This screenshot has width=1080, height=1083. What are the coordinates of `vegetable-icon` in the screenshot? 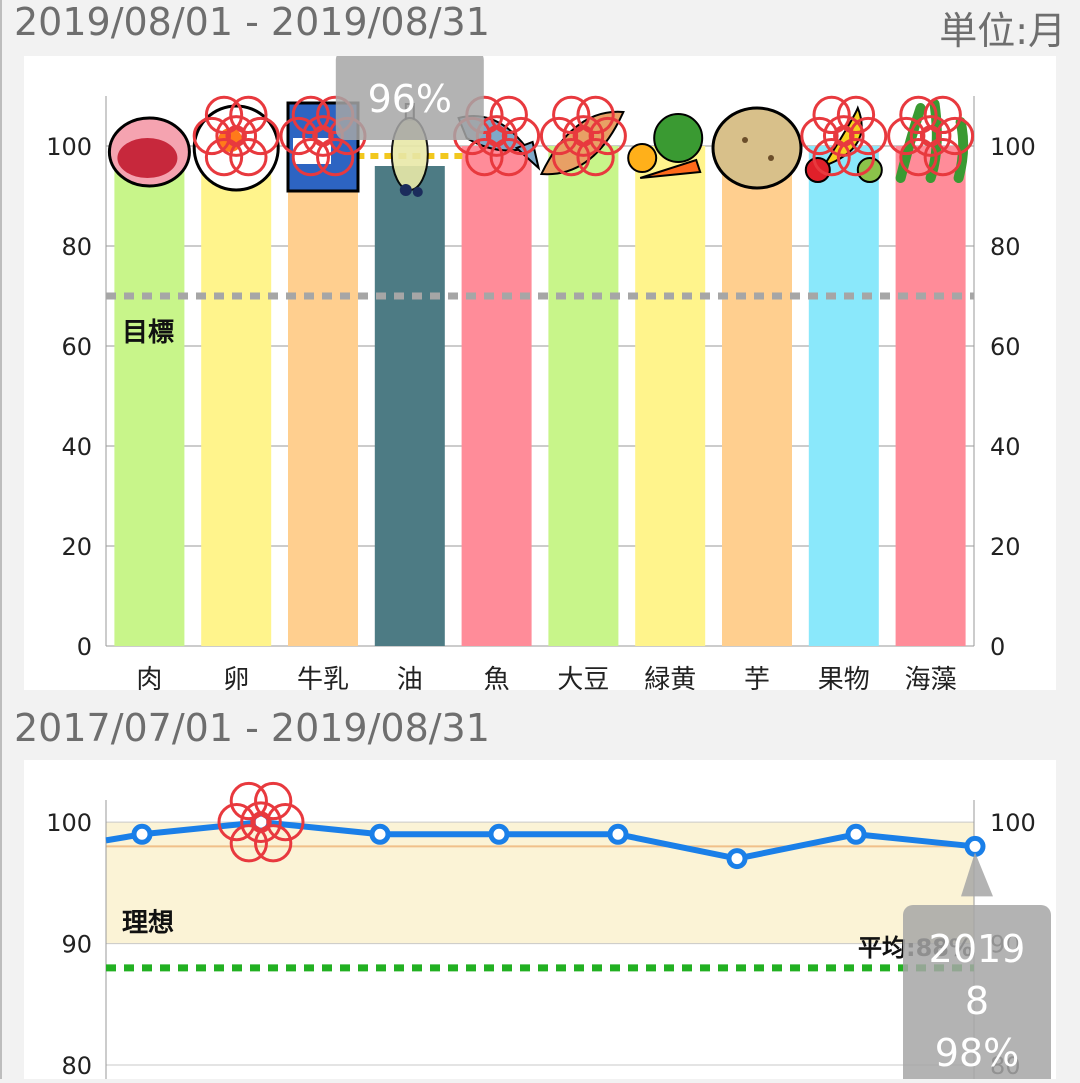 It's located at (665, 146).